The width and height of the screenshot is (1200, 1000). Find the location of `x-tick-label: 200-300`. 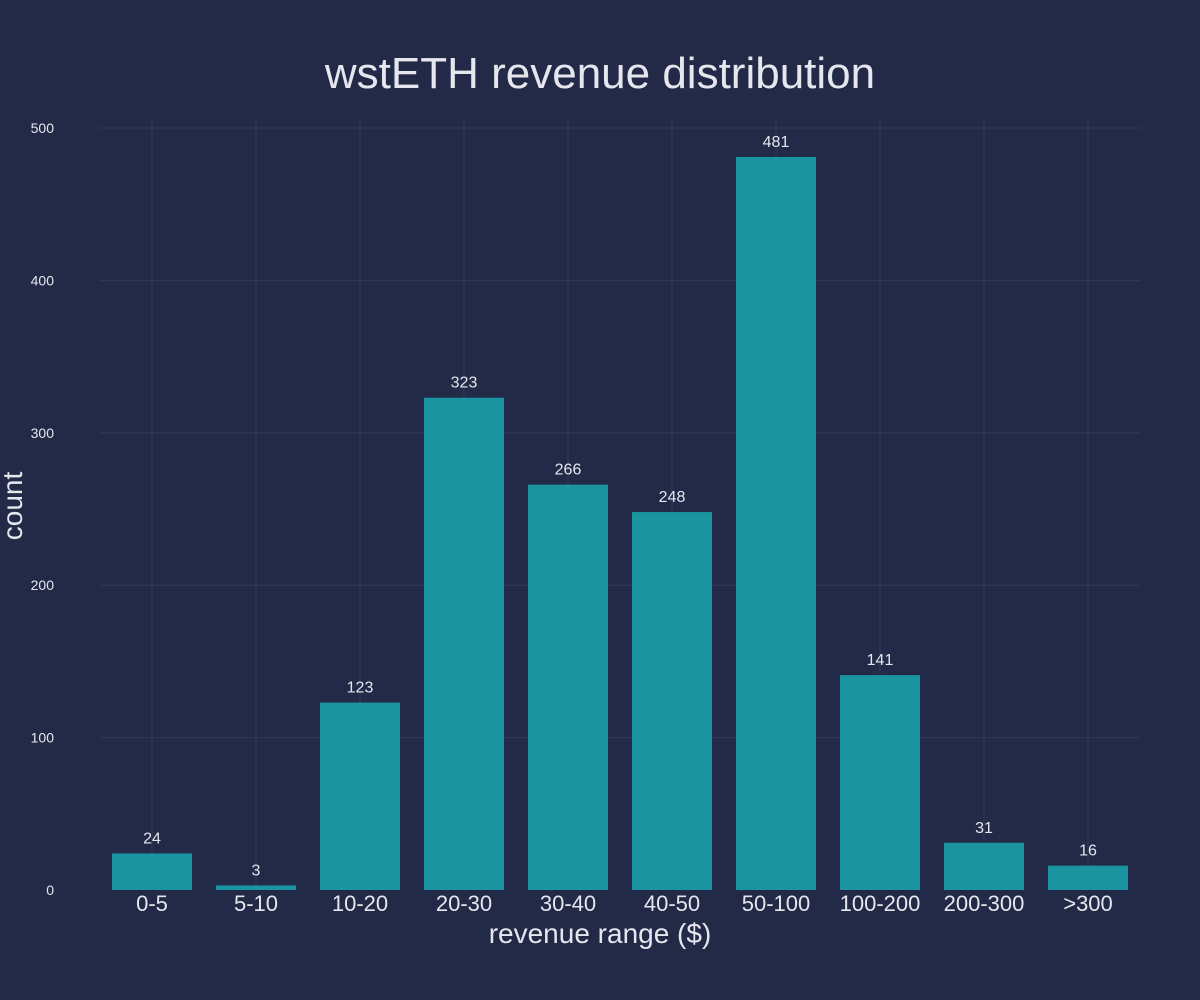

x-tick-label: 200-300 is located at coordinates (984, 903).